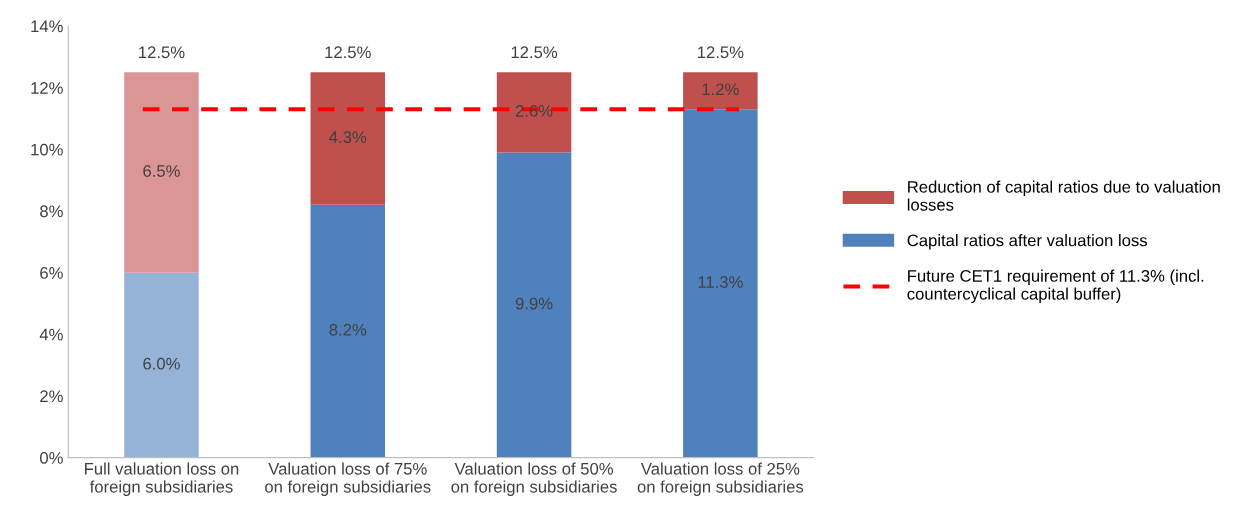  I want to click on data-label: 9.9%, so click(534, 303).